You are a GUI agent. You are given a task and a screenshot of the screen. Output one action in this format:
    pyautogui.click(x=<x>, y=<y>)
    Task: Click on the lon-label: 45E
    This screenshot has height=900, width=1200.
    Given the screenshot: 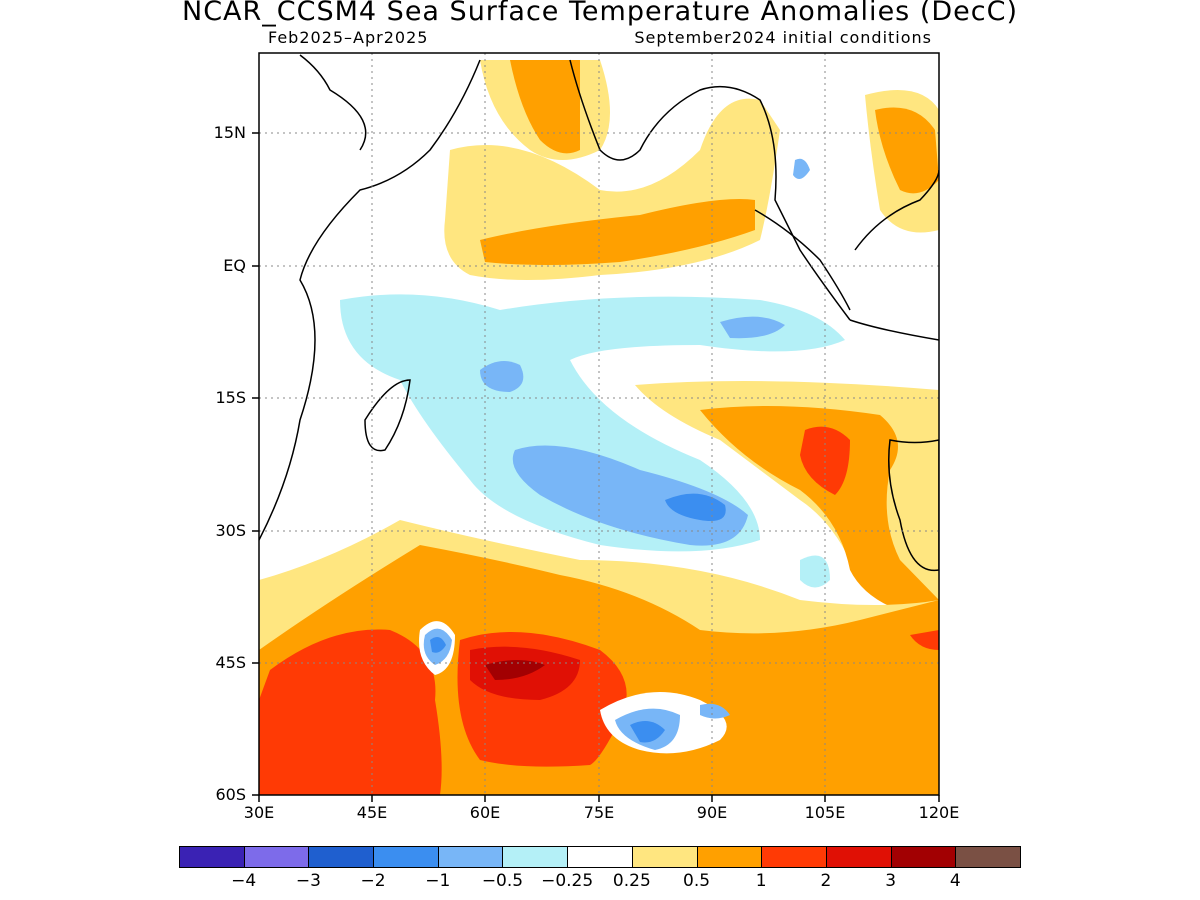 What is the action you would take?
    pyautogui.click(x=372, y=812)
    